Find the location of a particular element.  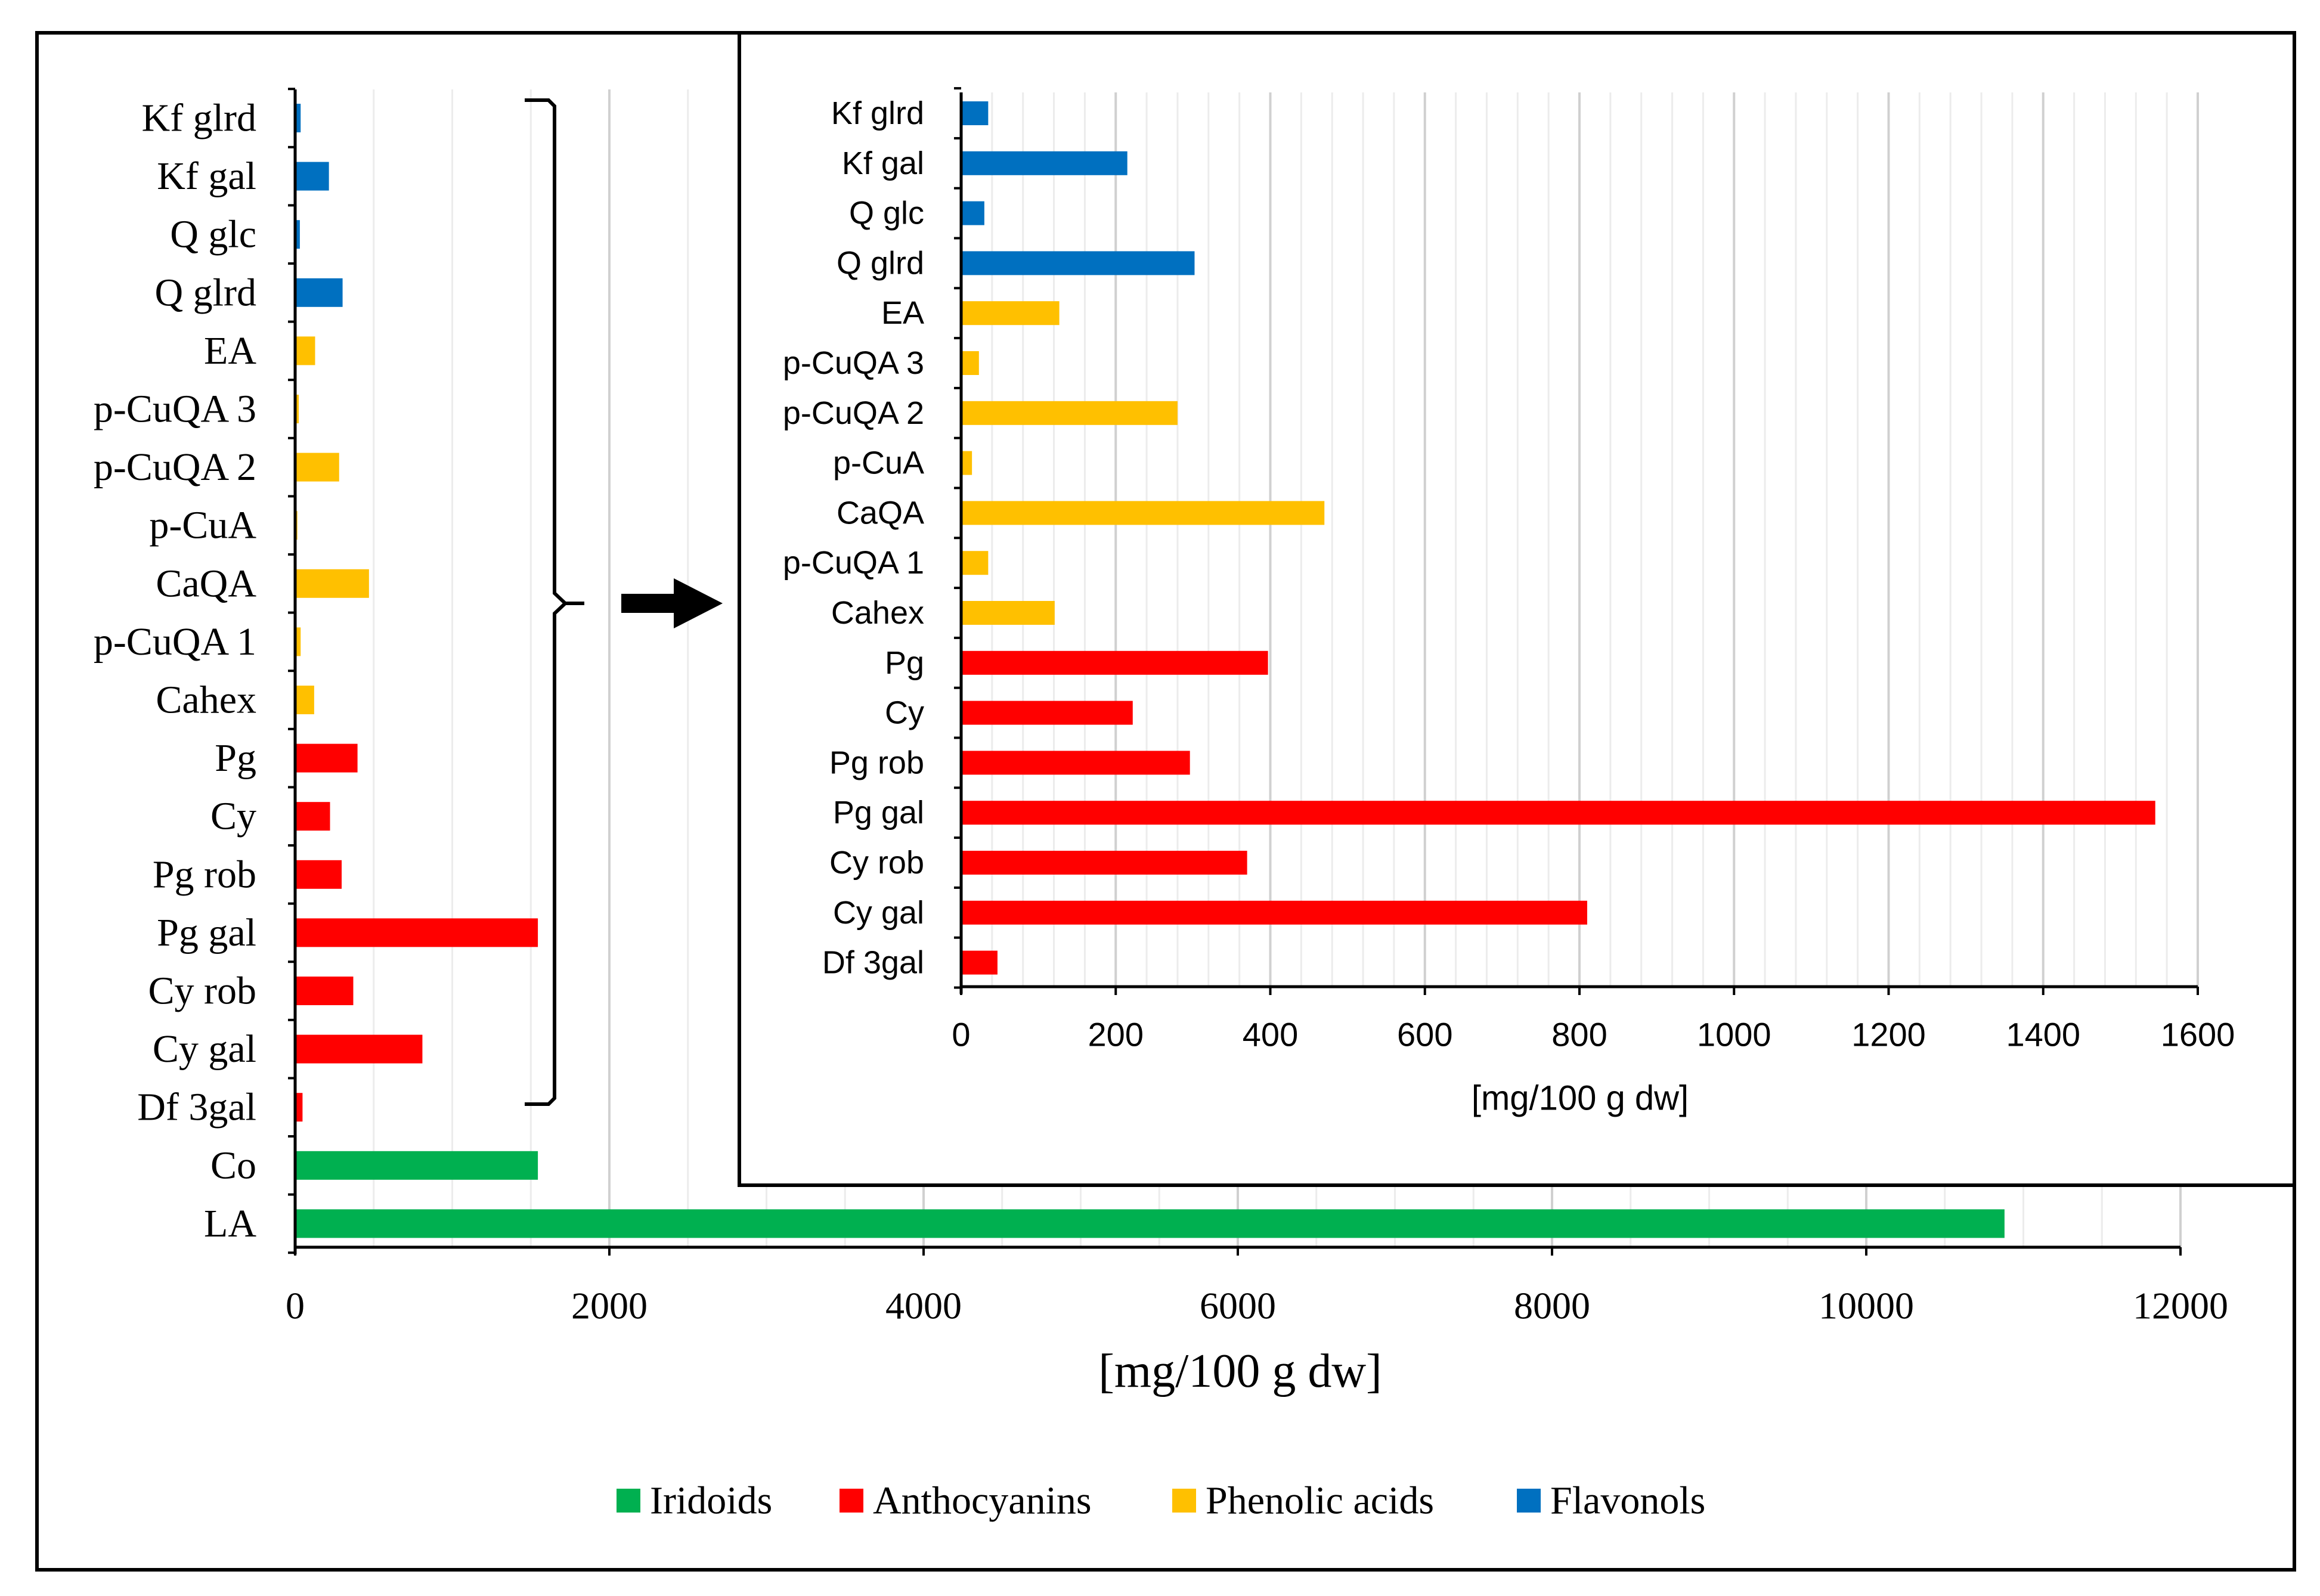

inset-x-axis-title: [mg/100 g dw] is located at coordinates (1581, 1098).